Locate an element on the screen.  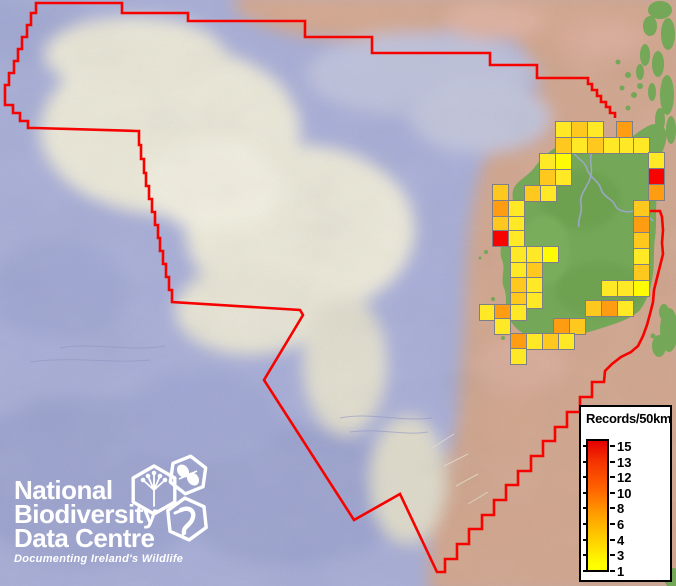
legend-tick-label: 10 is located at coordinates (624, 493).